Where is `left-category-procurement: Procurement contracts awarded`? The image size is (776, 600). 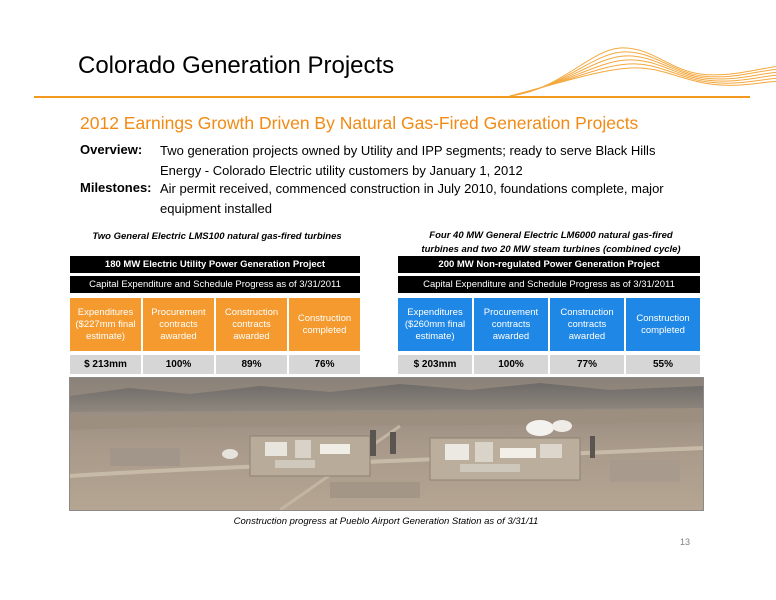
left-category-procurement: Procurement contracts awarded is located at coordinates (178, 324).